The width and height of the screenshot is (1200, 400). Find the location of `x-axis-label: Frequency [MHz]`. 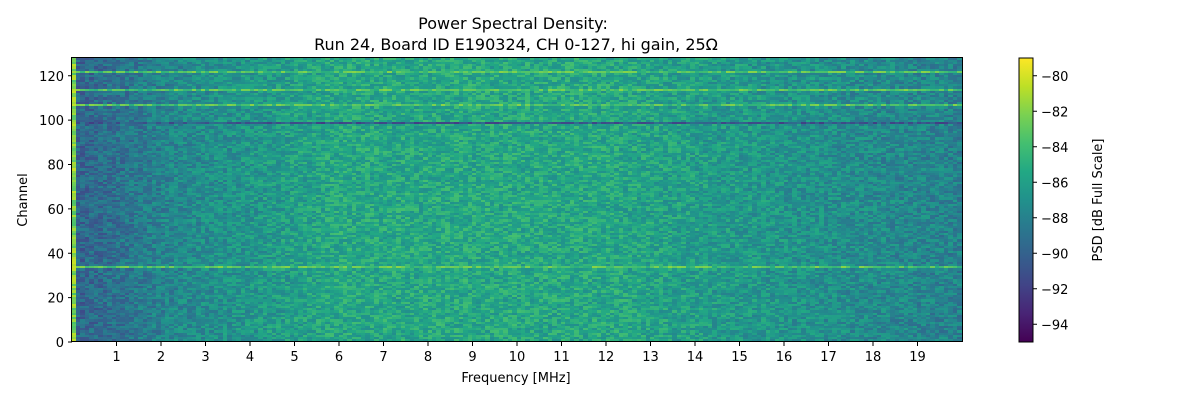

x-axis-label: Frequency [MHz] is located at coordinates (515, 378).